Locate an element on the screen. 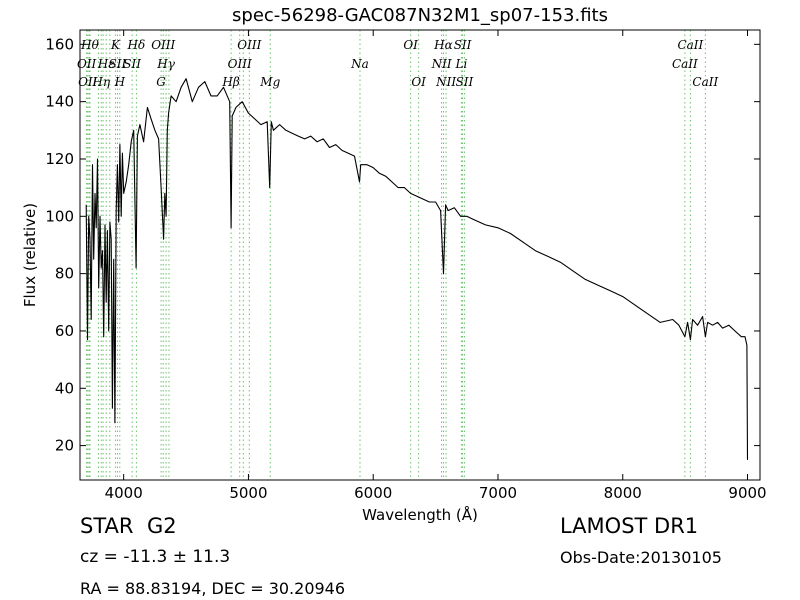 The height and width of the screenshot is (600, 800). line-marker-label: Hα is located at coordinates (443, 45).